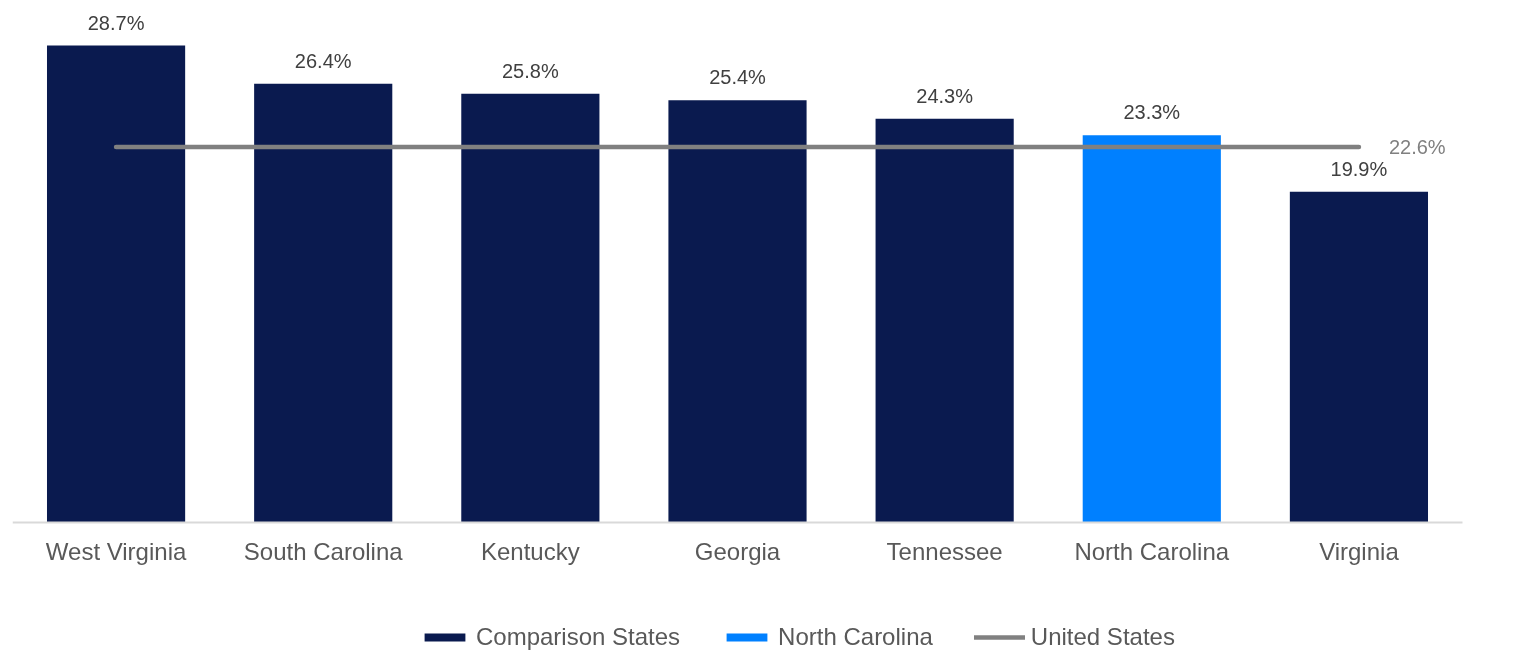 The height and width of the screenshot is (653, 1519). I want to click on x-tick-label: Virginia, so click(1359, 551).